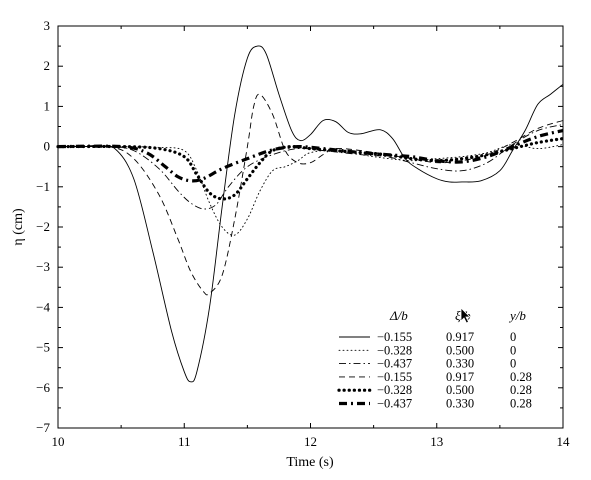 This screenshot has width=591, height=480. Describe the element at coordinates (43, 306) in the screenshot. I see `y-tick-label: −4` at that location.